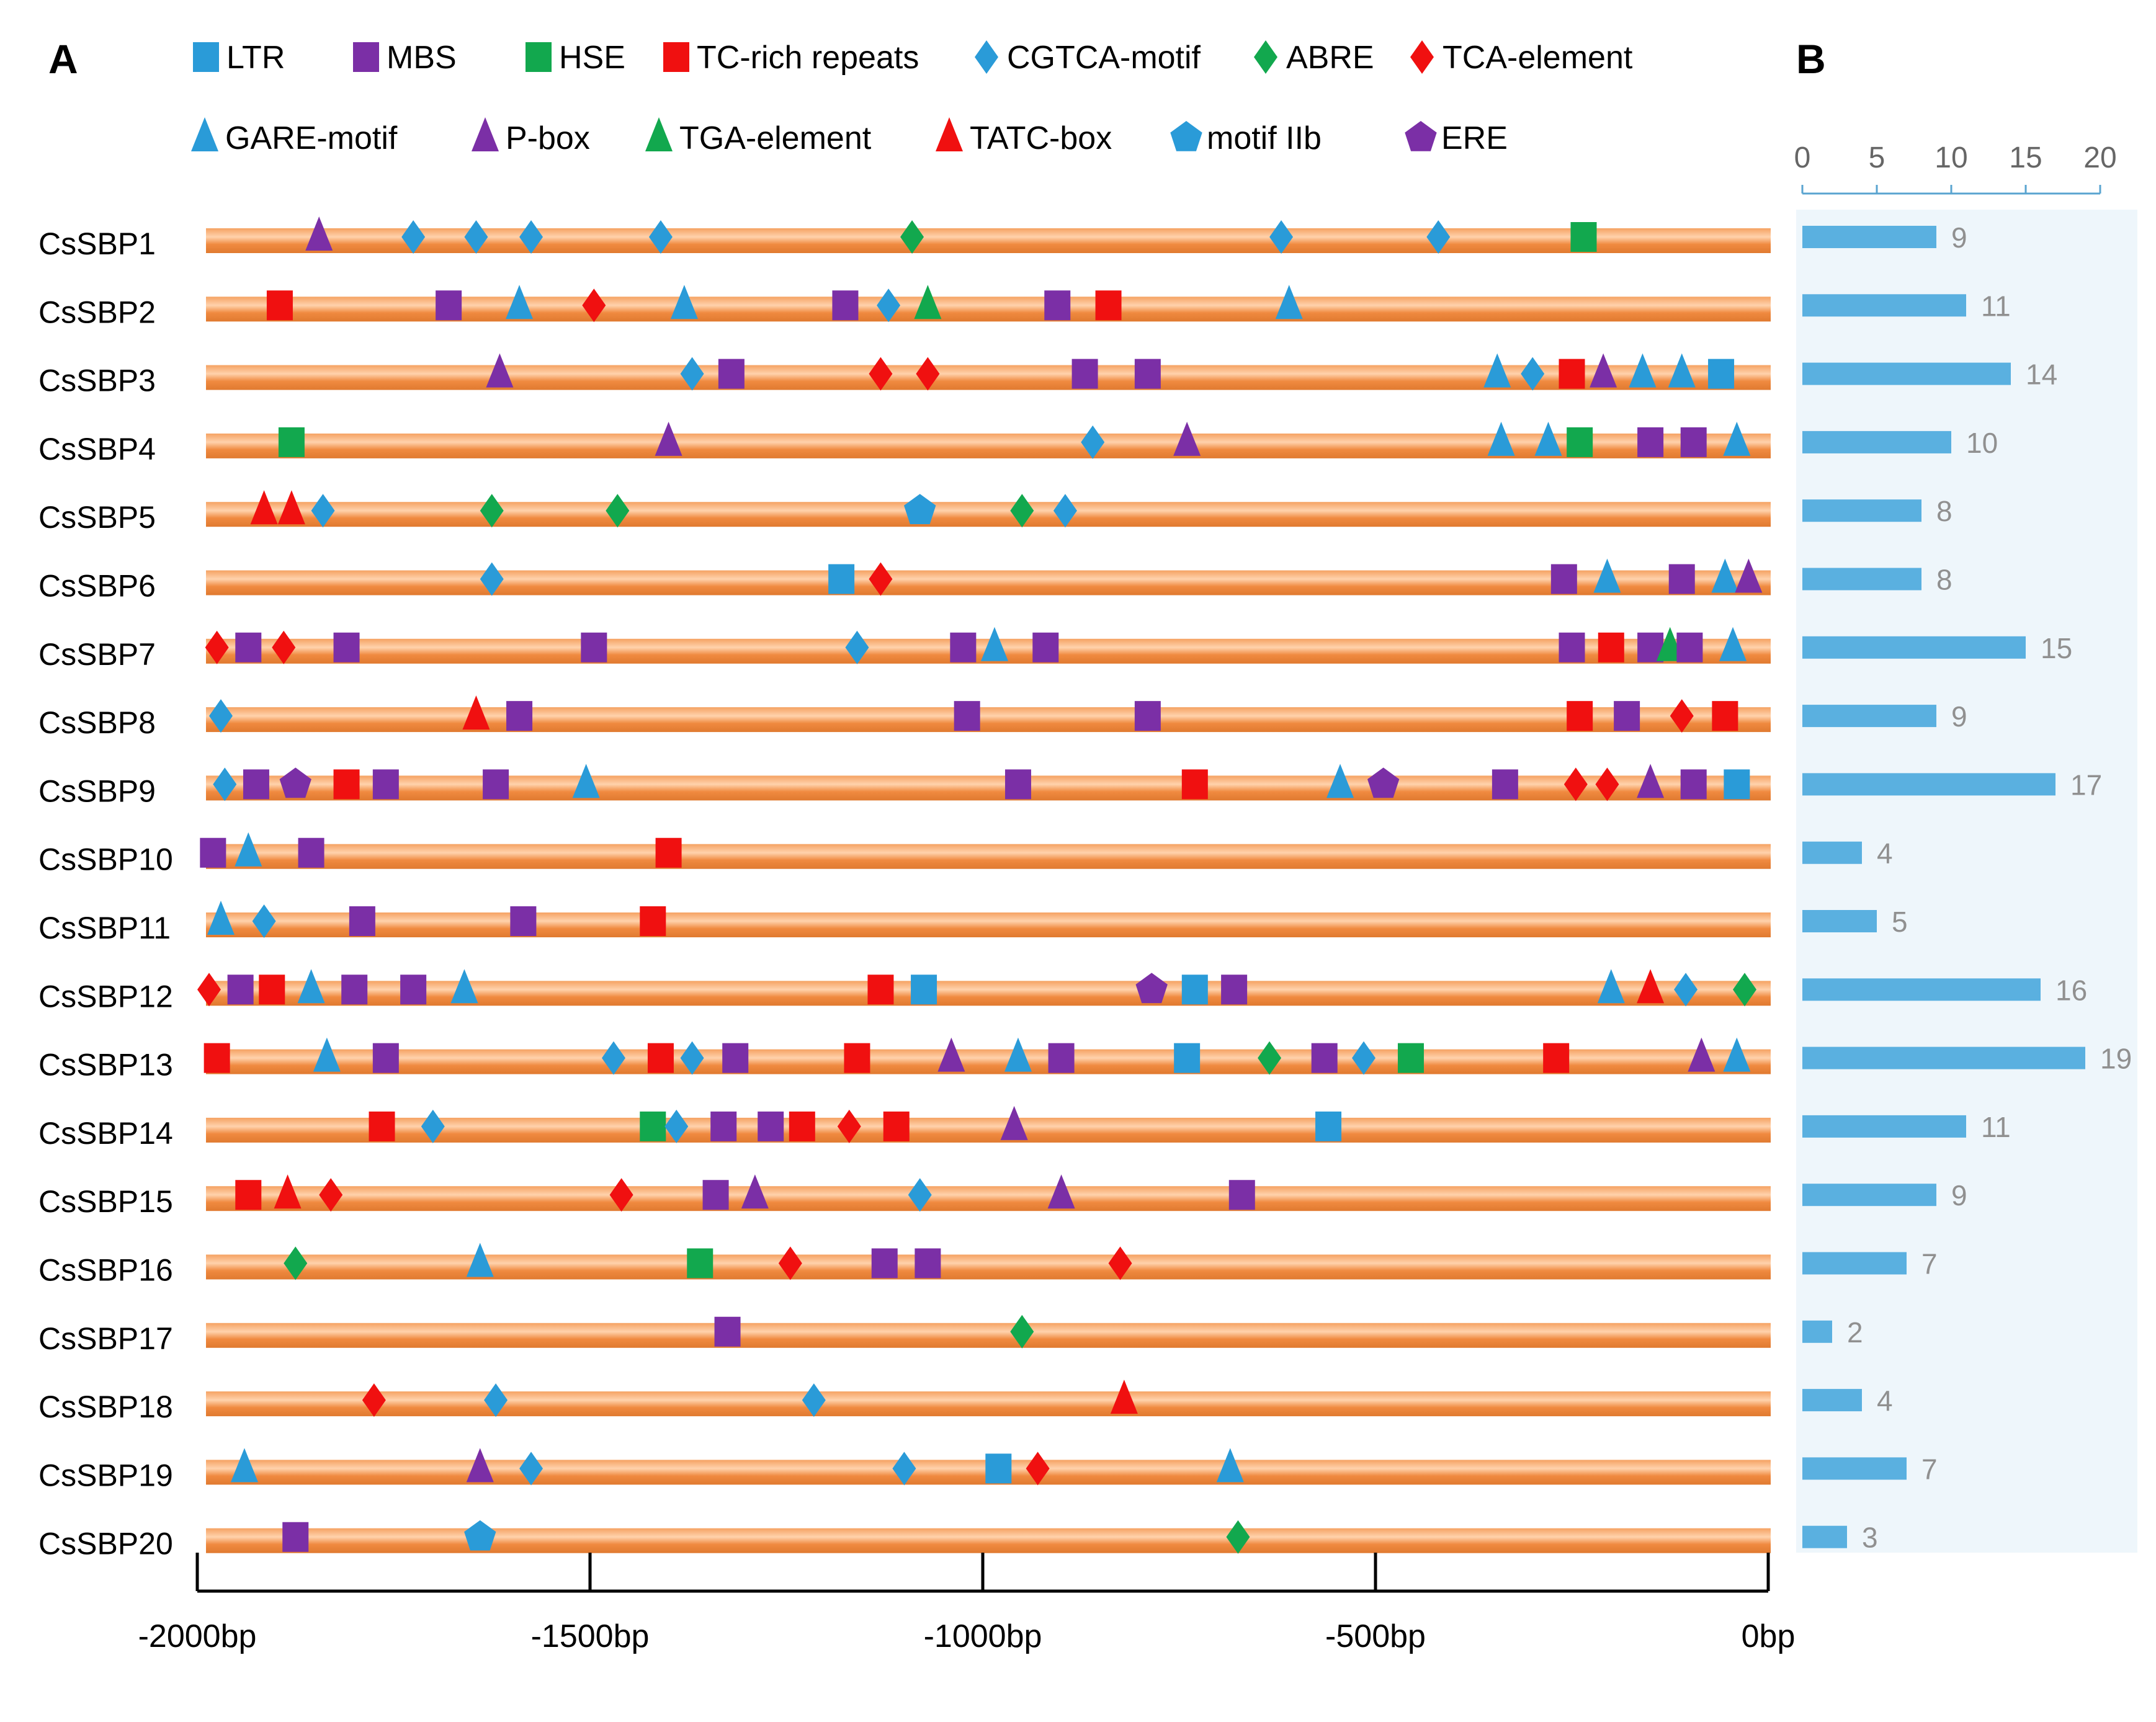  I want to click on legend-swatch-triangle, so click(659, 134).